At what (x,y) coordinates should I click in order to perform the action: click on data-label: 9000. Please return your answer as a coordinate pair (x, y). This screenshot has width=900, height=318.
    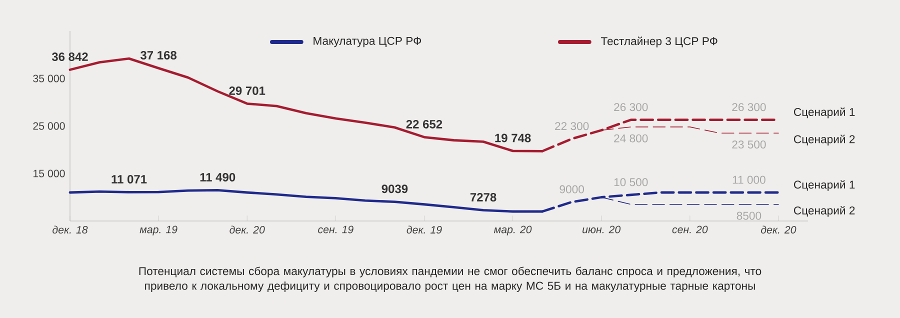
    Looking at the image, I should click on (572, 189).